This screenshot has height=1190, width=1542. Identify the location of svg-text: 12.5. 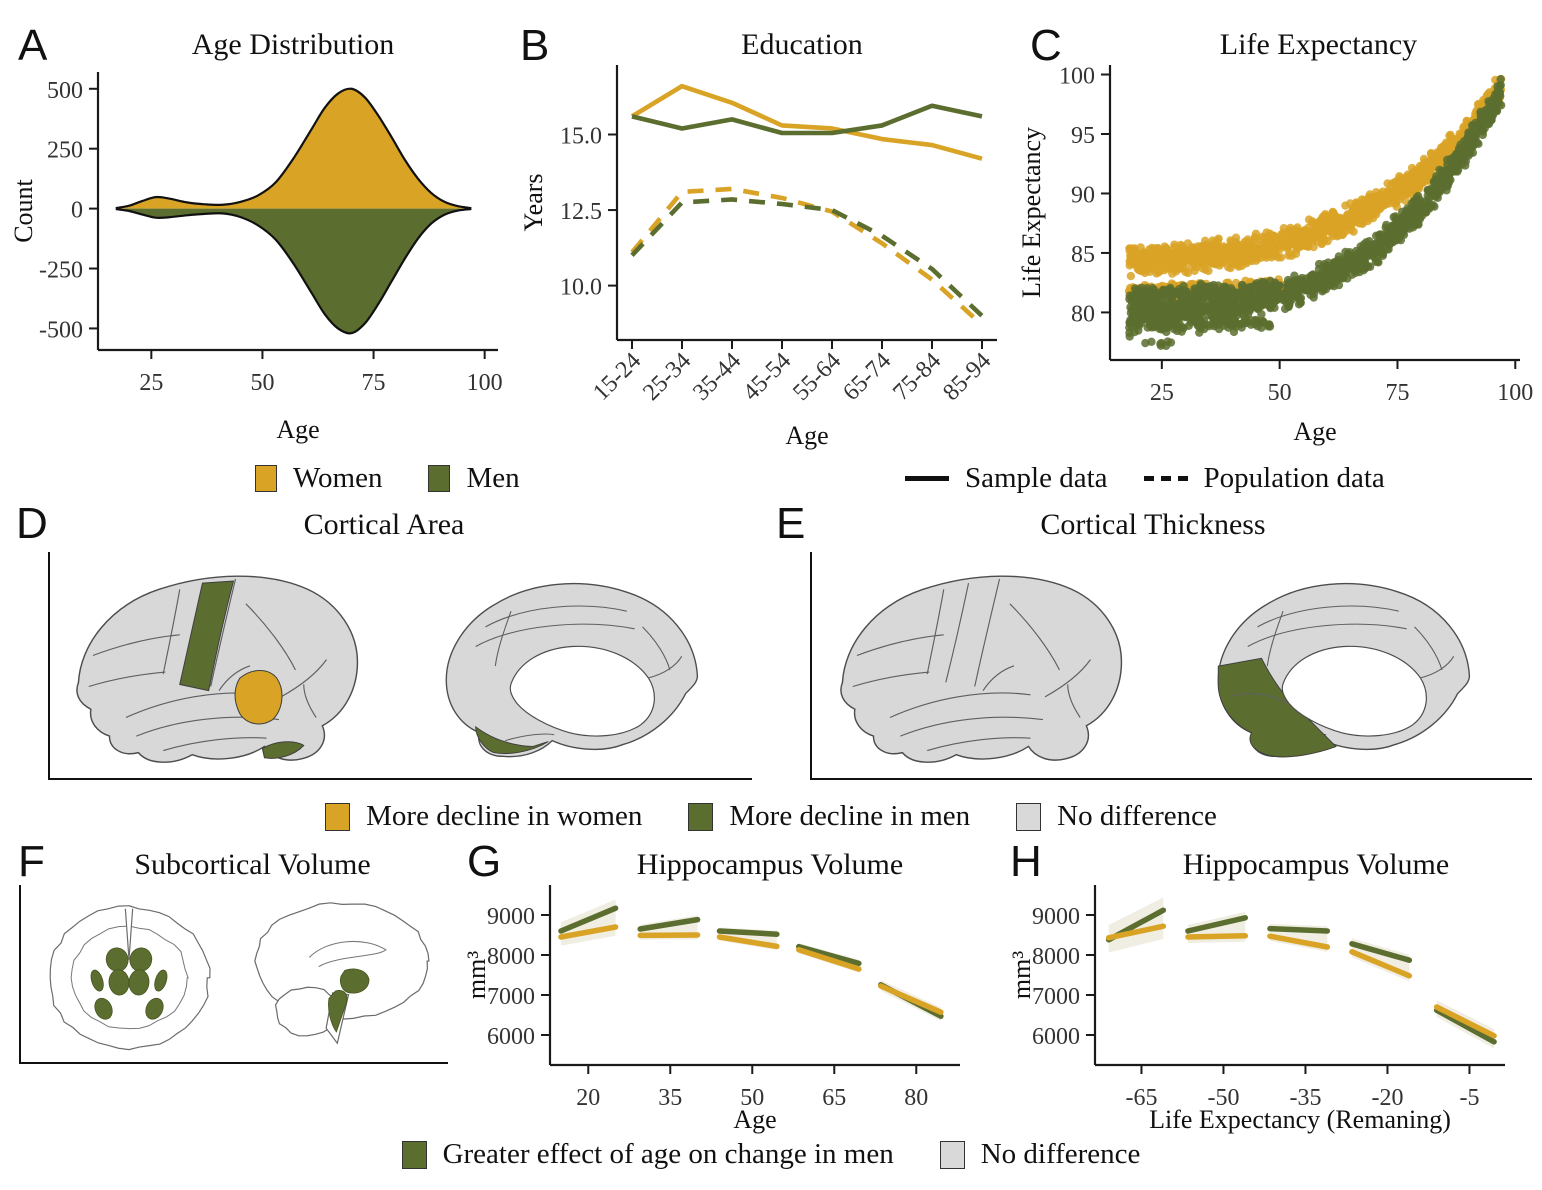
(581, 212).